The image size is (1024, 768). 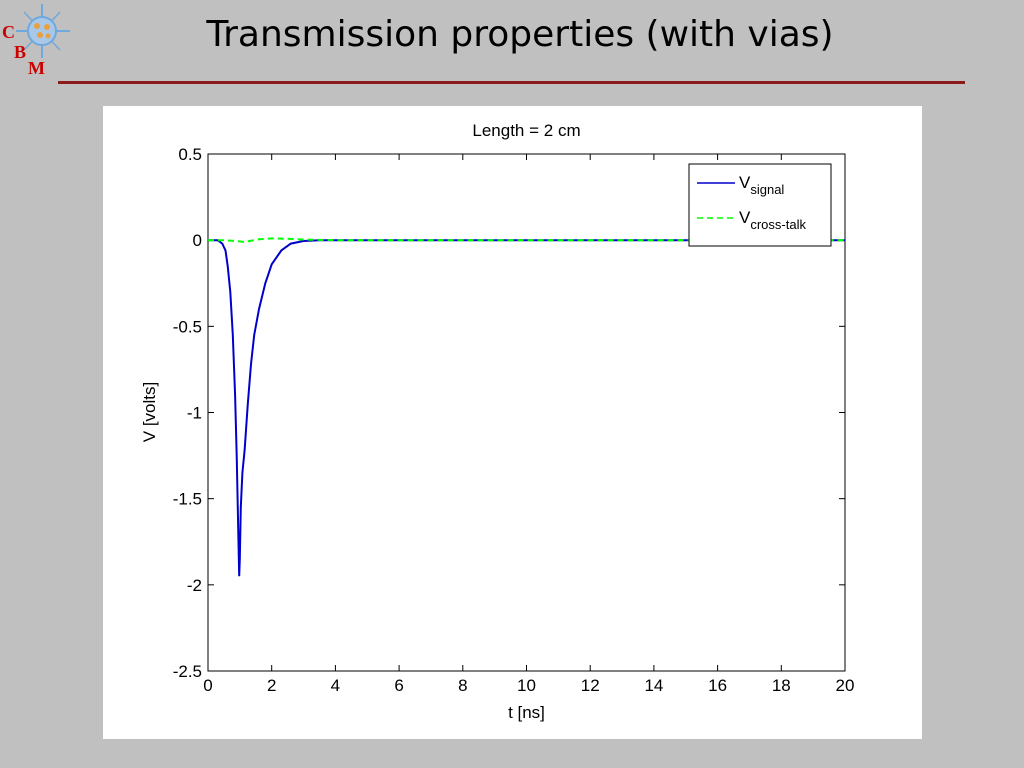 I want to click on y-tick-label: 0.5, so click(x=190, y=154).